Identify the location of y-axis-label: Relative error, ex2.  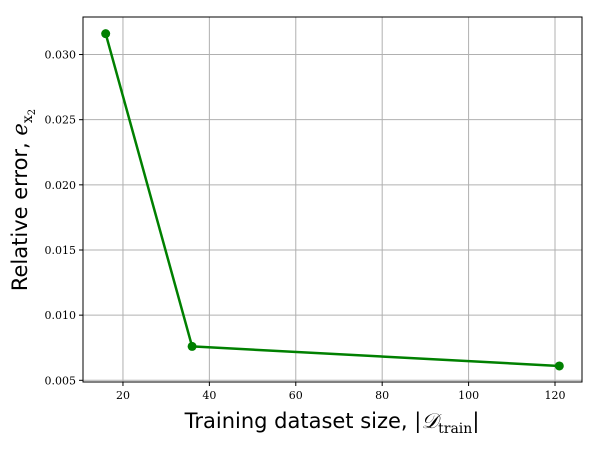
(23, 200).